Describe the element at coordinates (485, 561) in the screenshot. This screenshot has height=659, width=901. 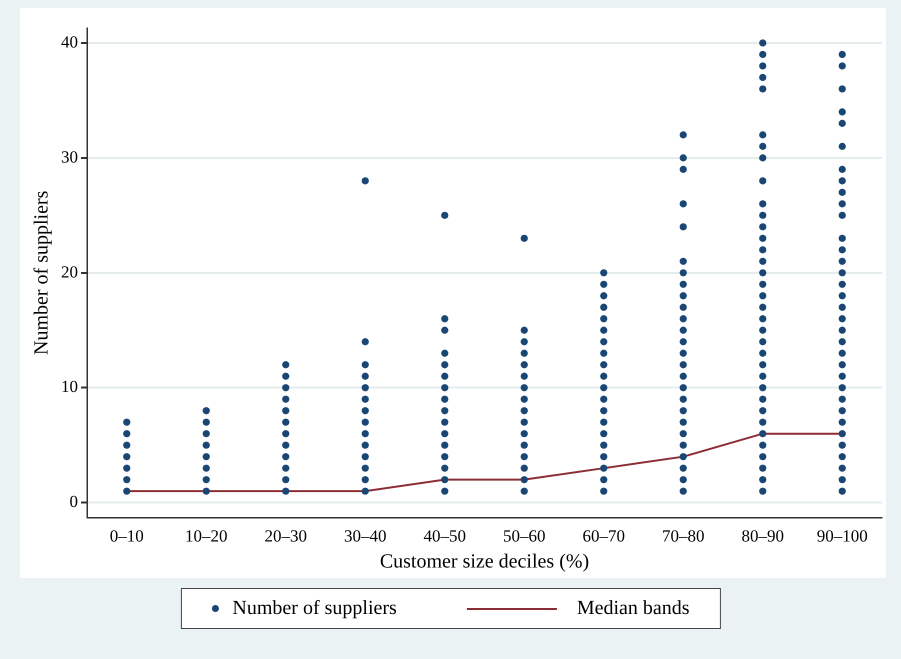
I see `x-axis-title: Customer size deciles (%)` at that location.